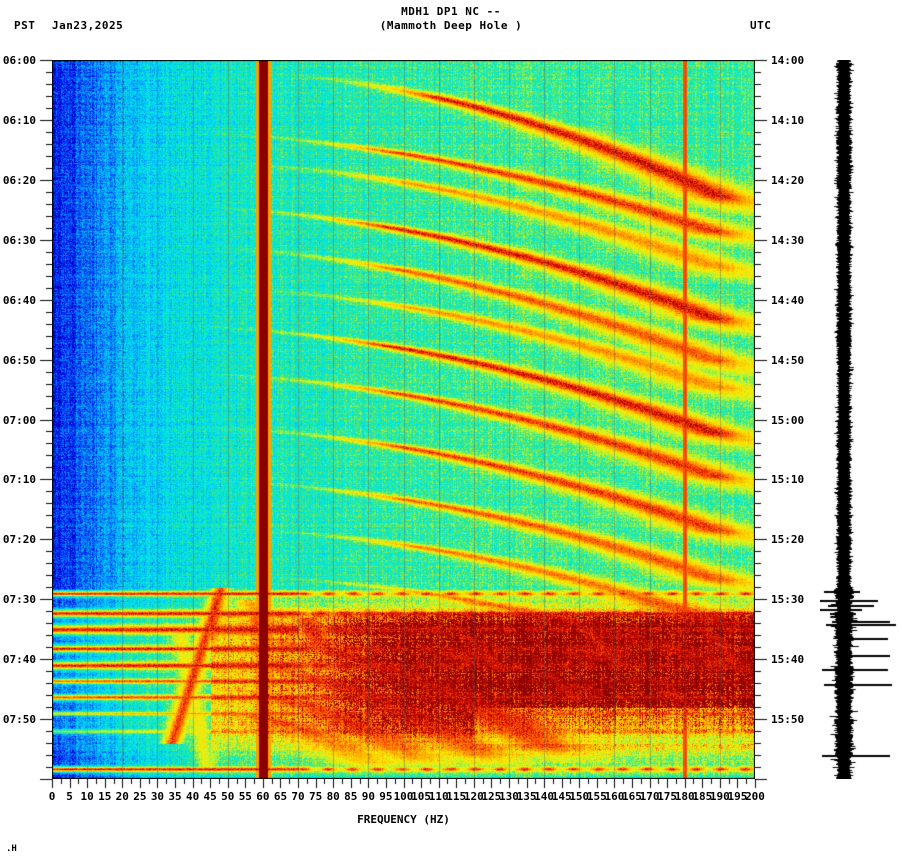 Image resolution: width=902 pixels, height=864 pixels. I want to click on frequency-tick-label: 65, so click(280, 796).